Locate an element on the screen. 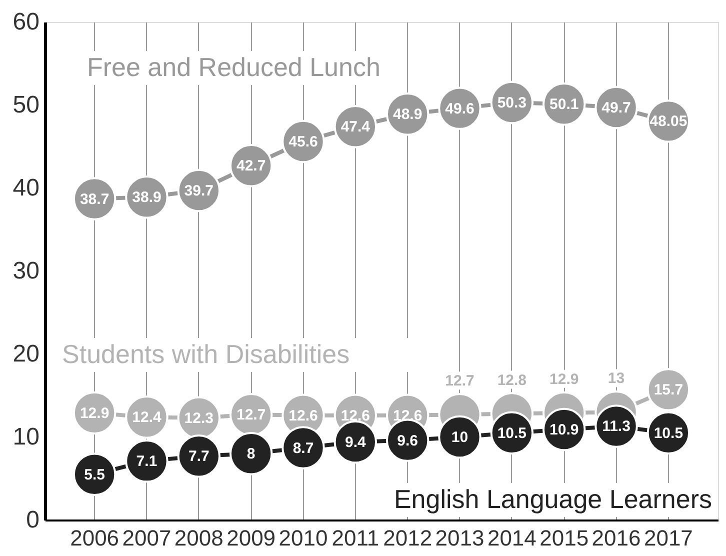 The width and height of the screenshot is (726, 556). y-tick-label: 60 is located at coordinates (26, 22).